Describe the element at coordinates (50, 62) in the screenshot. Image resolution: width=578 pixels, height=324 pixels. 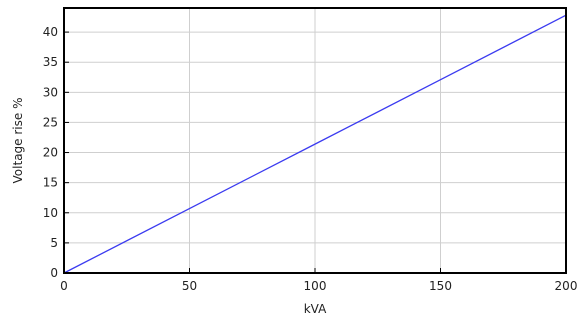
I see `y-tick-label: 35` at that location.